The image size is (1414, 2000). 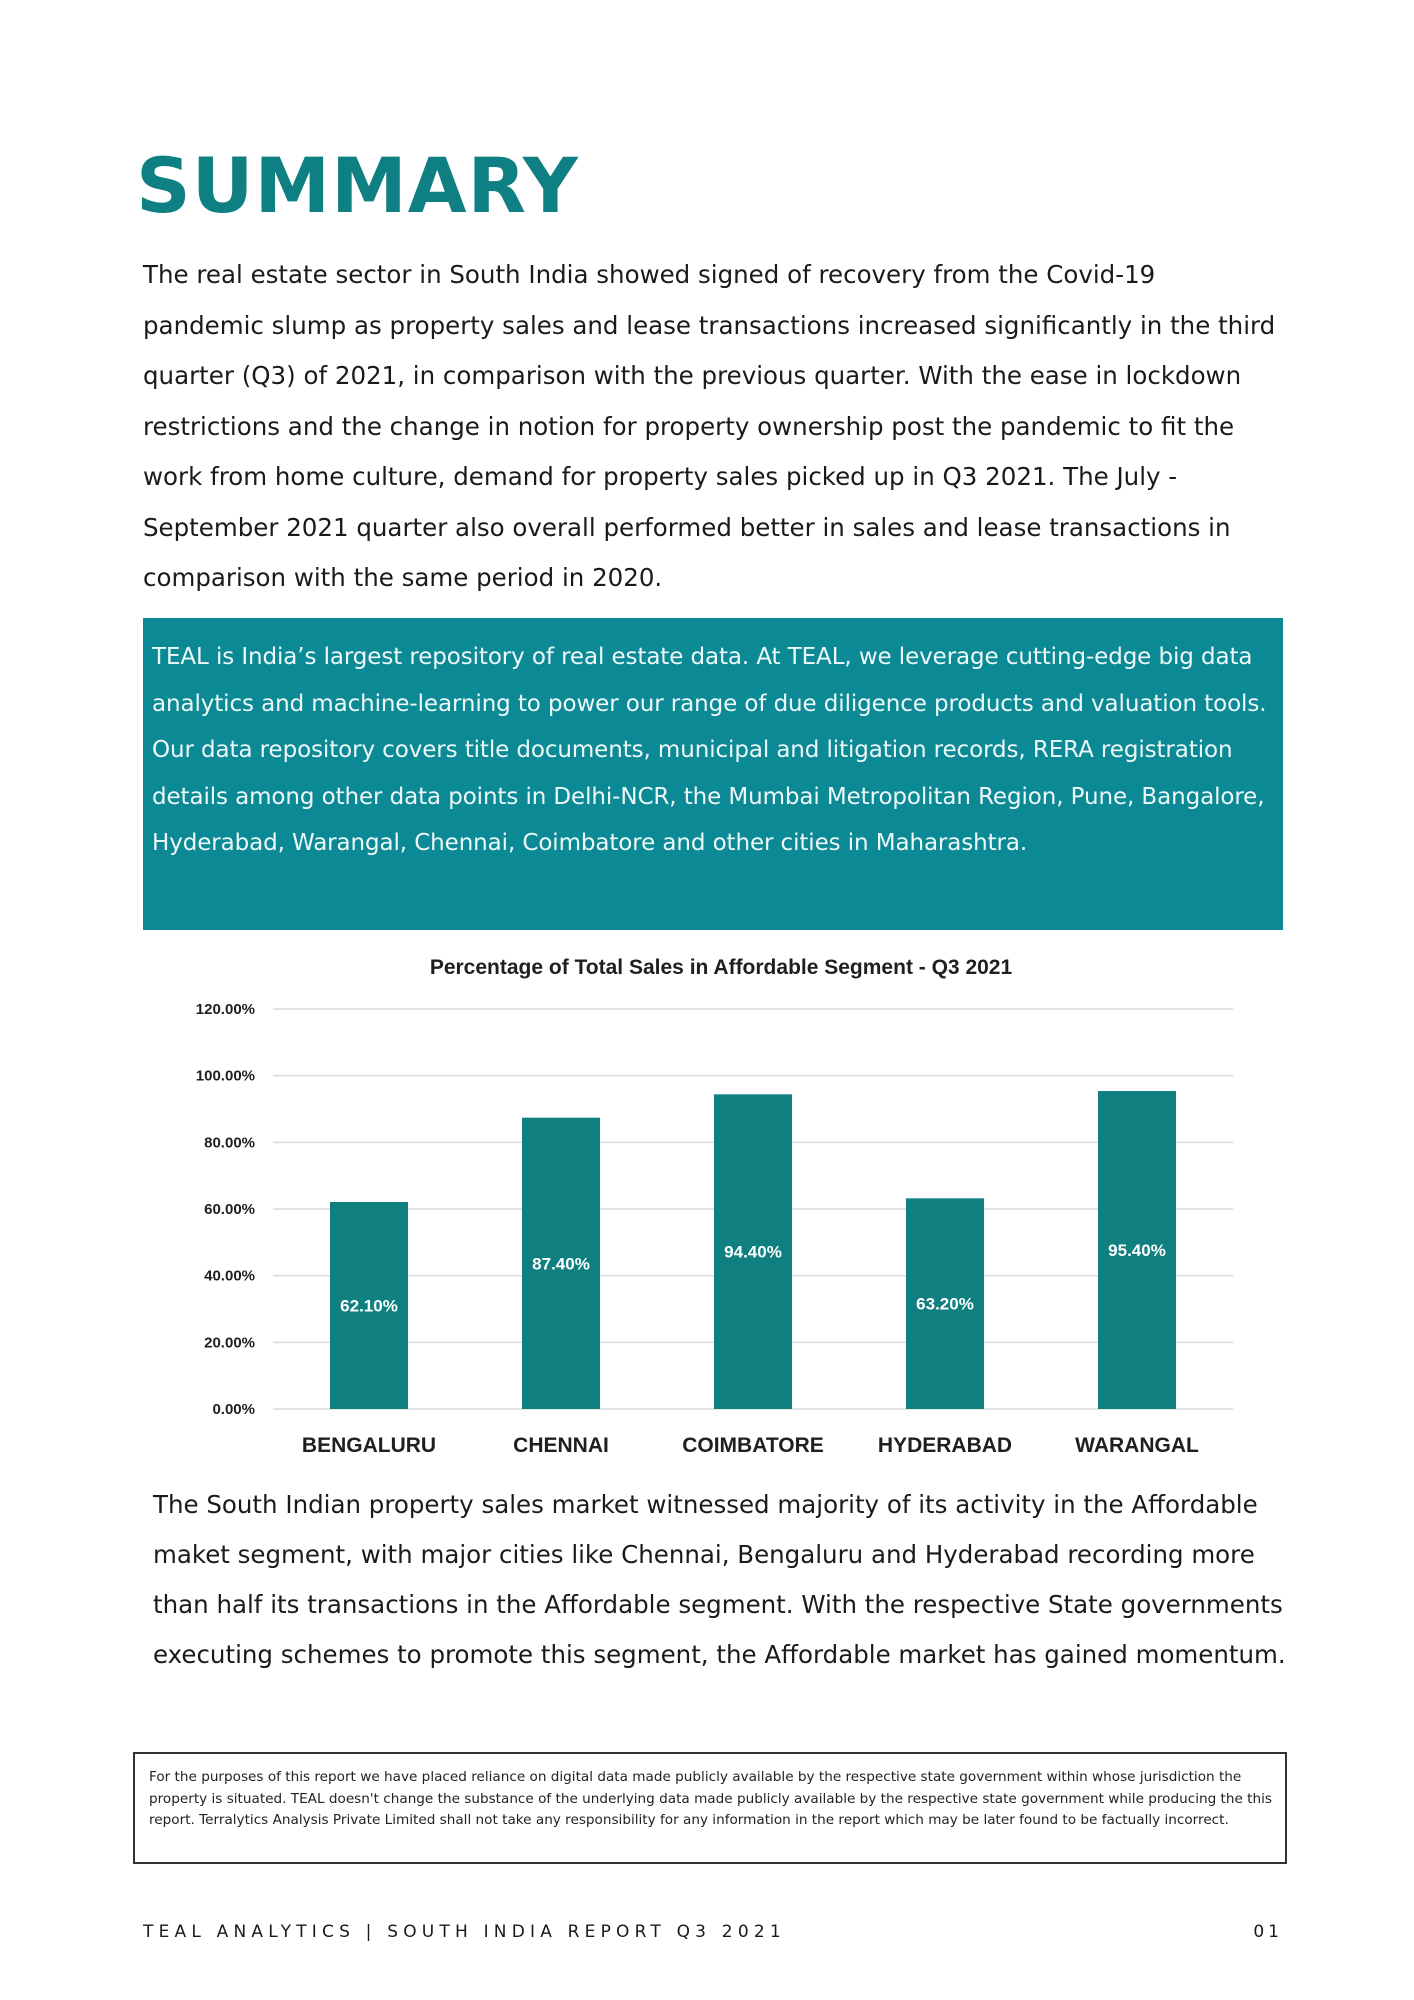 I want to click on bar-bengaluru, so click(x=369, y=1305).